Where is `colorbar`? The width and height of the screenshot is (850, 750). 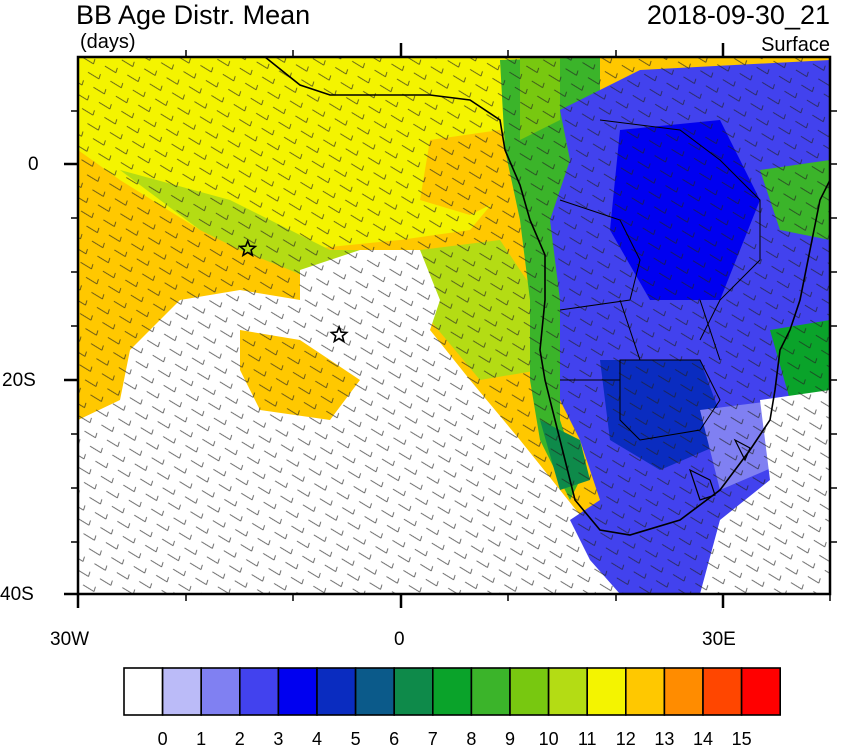
colorbar is located at coordinates (452, 691).